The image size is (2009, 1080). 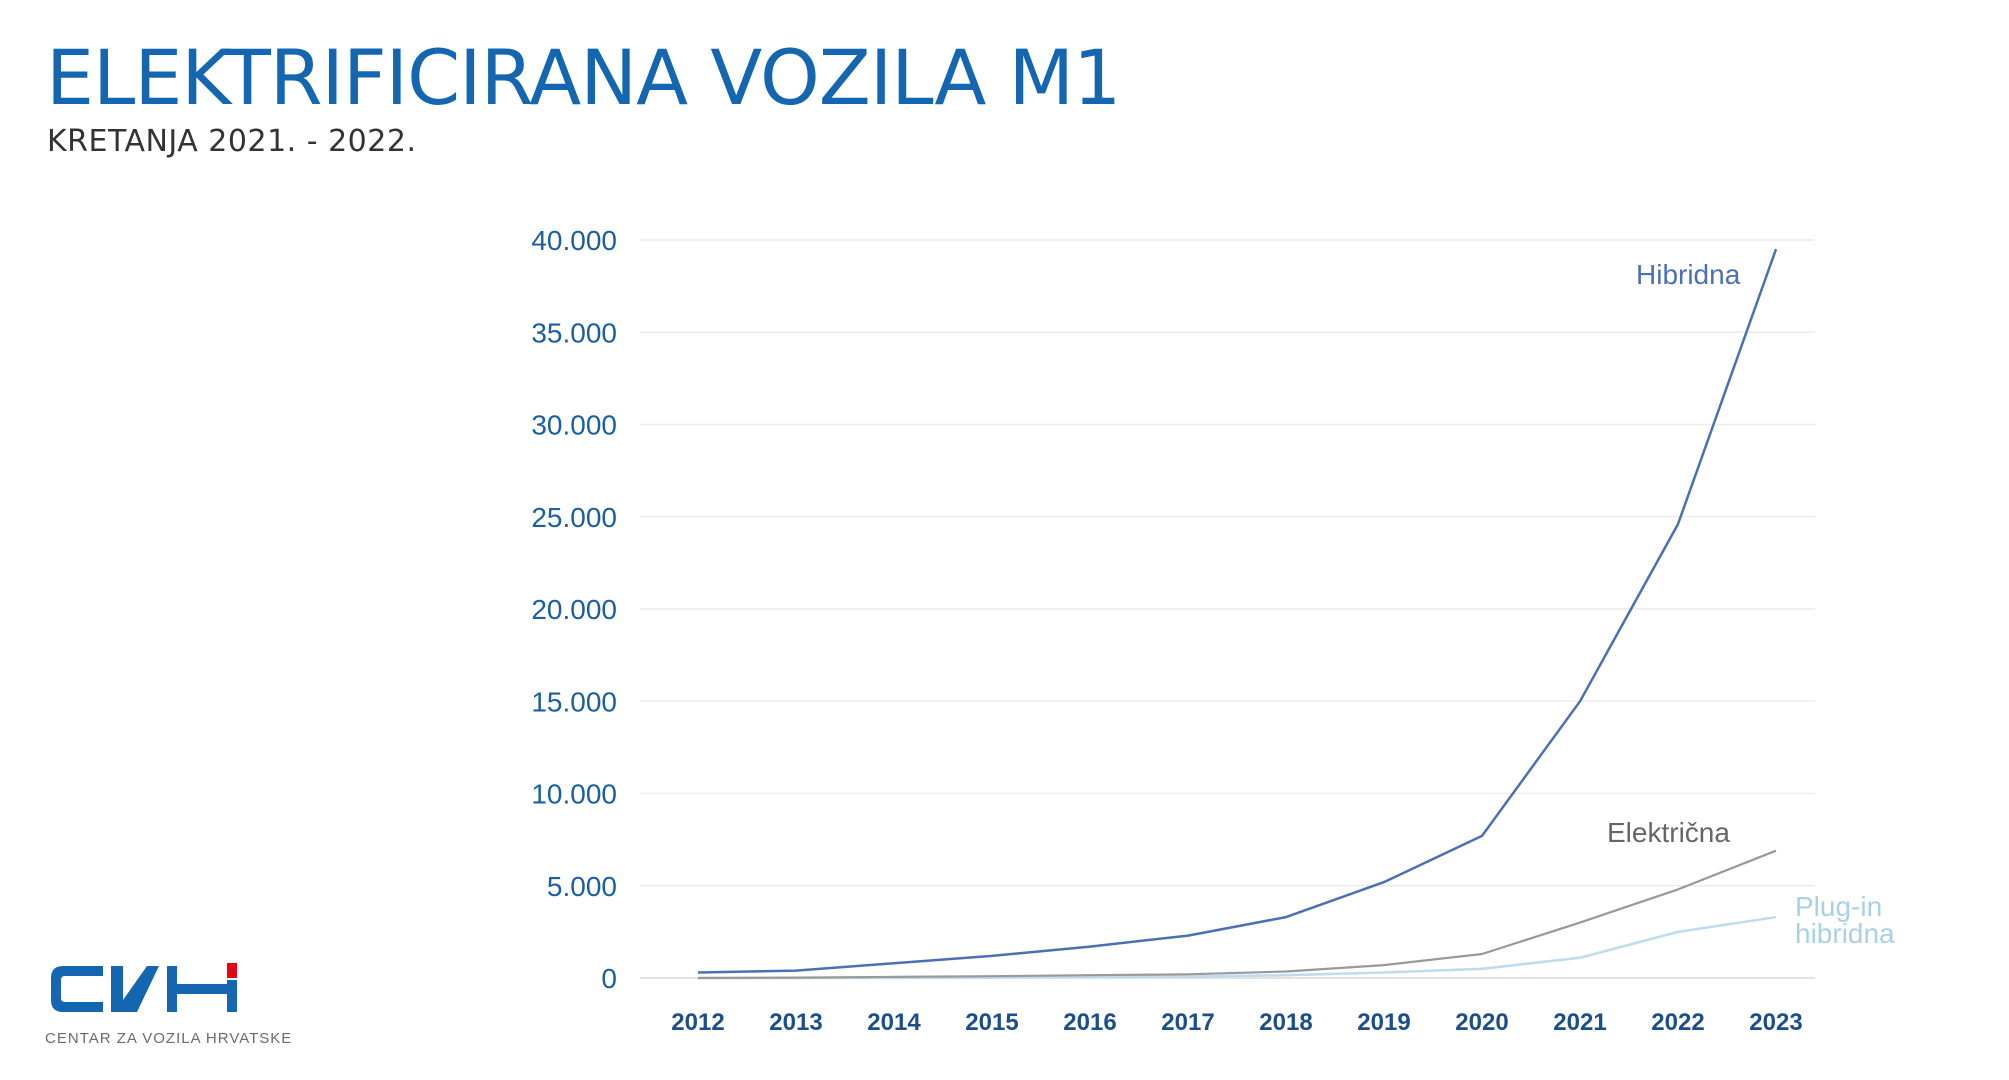 What do you see at coordinates (1481, 1022) in the screenshot?
I see `x-tick-label: 2020` at bounding box center [1481, 1022].